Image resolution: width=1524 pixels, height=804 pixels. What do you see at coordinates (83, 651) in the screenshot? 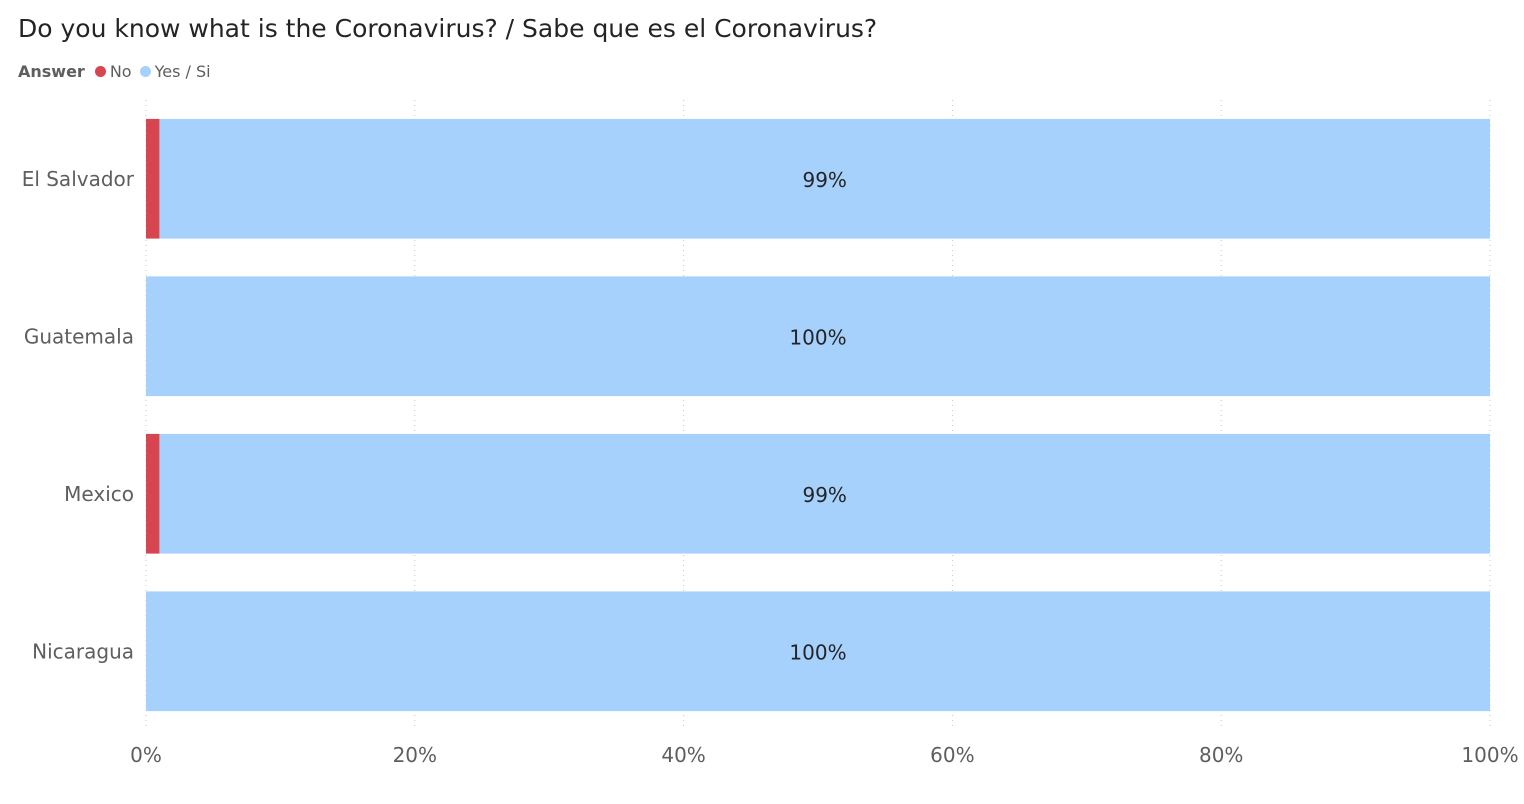
I see `category-label: Nicaragua` at bounding box center [83, 651].